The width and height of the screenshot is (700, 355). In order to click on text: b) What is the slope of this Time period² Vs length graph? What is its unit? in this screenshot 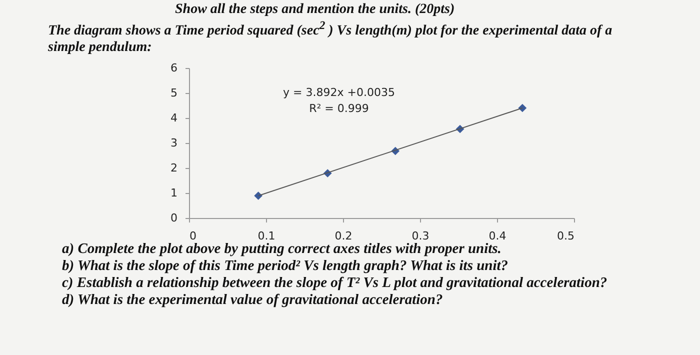, I will do `click(286, 266)`.